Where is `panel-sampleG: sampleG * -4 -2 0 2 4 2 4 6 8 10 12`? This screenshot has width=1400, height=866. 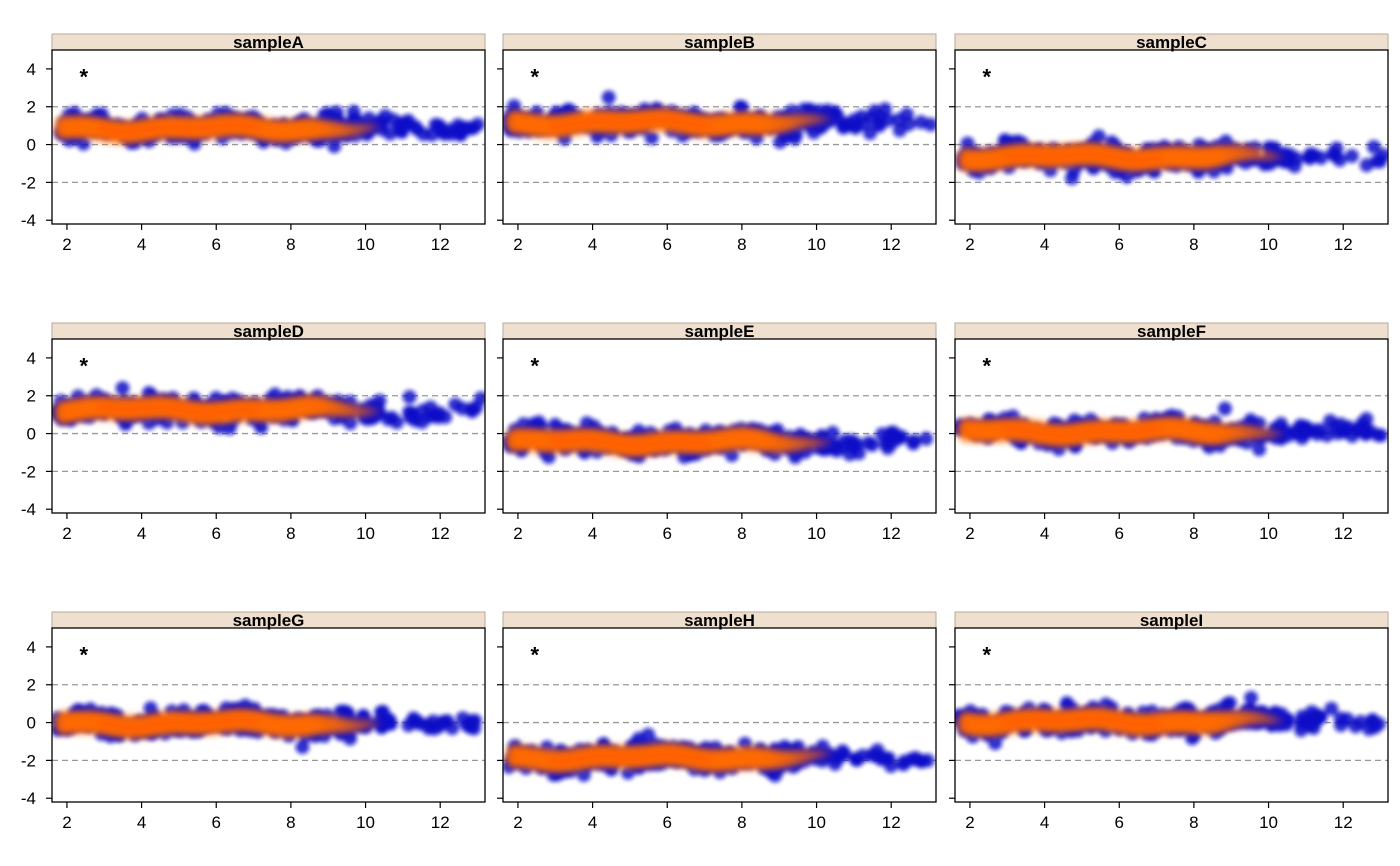 panel-sampleG: sampleG * -4 -2 0 2 4 2 4 6 8 10 12 is located at coordinates (253, 721).